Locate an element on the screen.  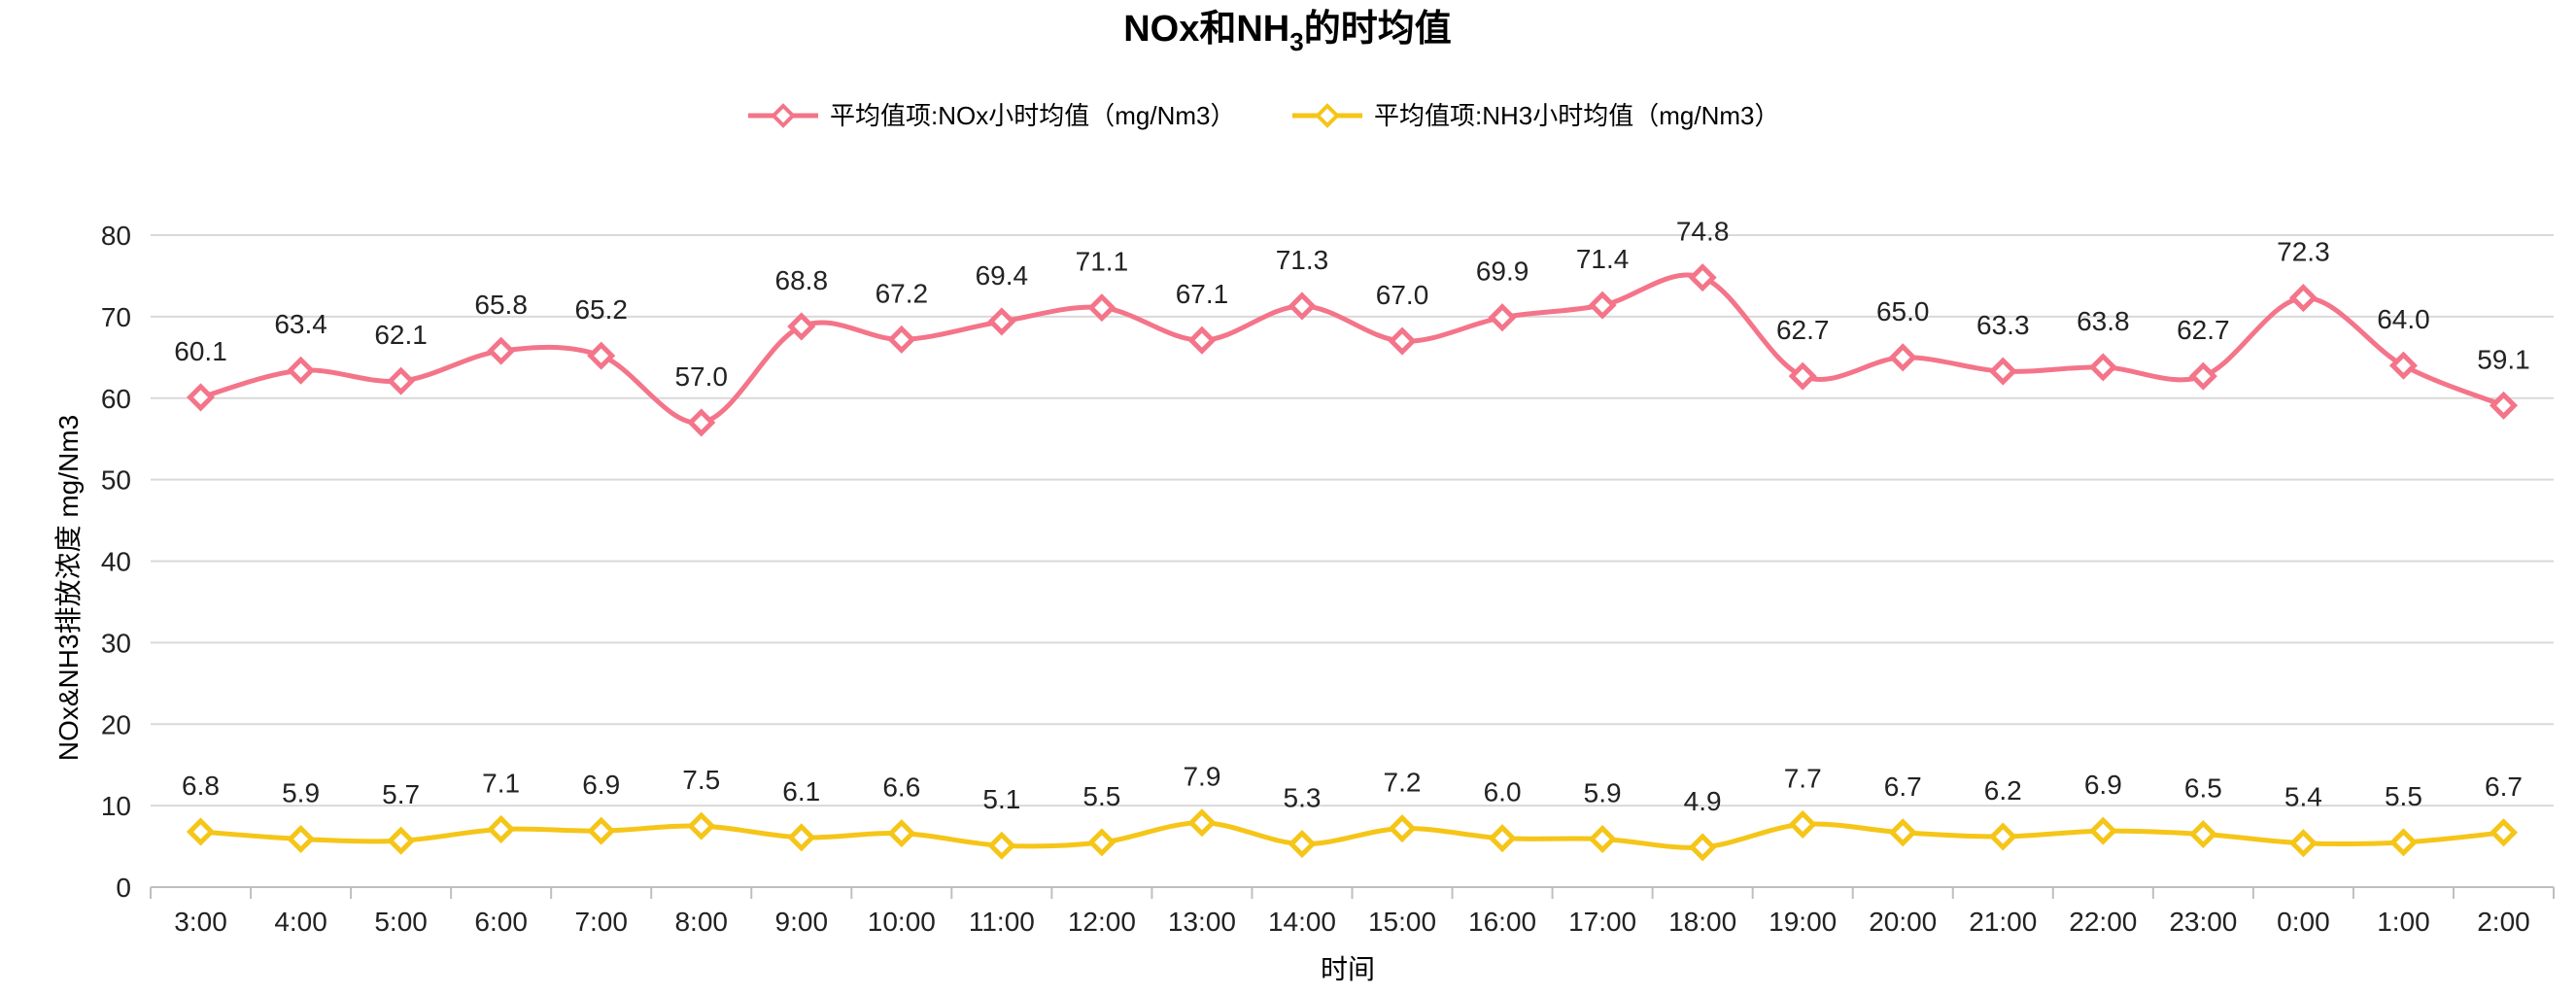
y-tick-label: 0 is located at coordinates (124, 888).